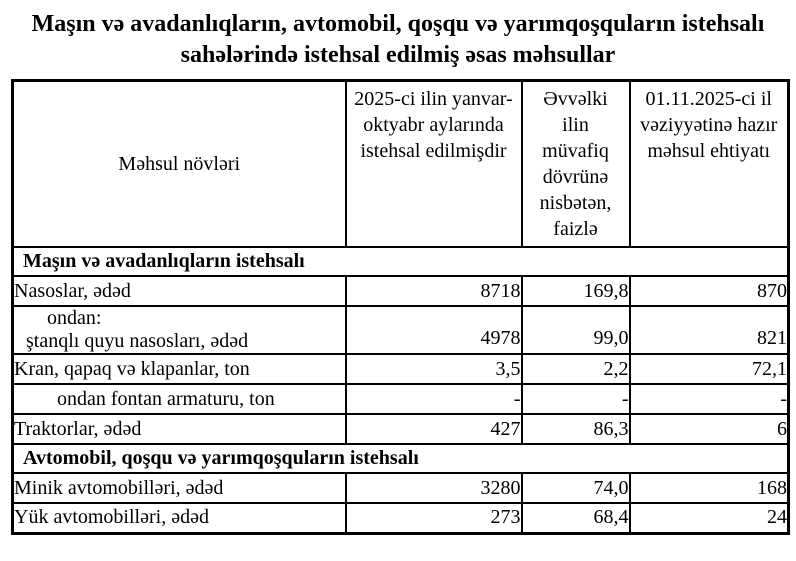 The width and height of the screenshot is (796, 561). What do you see at coordinates (433, 488) in the screenshot?
I see `row-produced-value: 3280` at bounding box center [433, 488].